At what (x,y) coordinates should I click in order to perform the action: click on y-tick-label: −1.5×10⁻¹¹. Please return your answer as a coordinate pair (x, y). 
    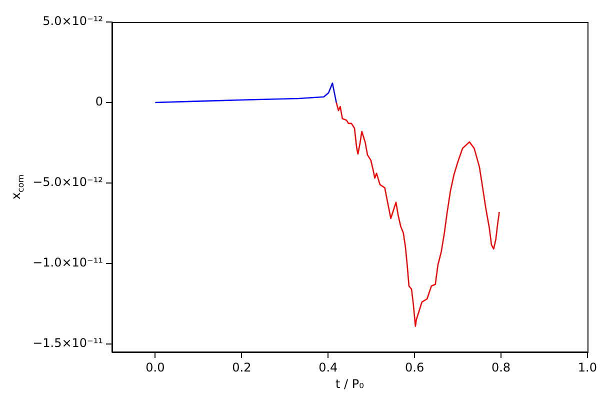
    Looking at the image, I should click on (68, 343).